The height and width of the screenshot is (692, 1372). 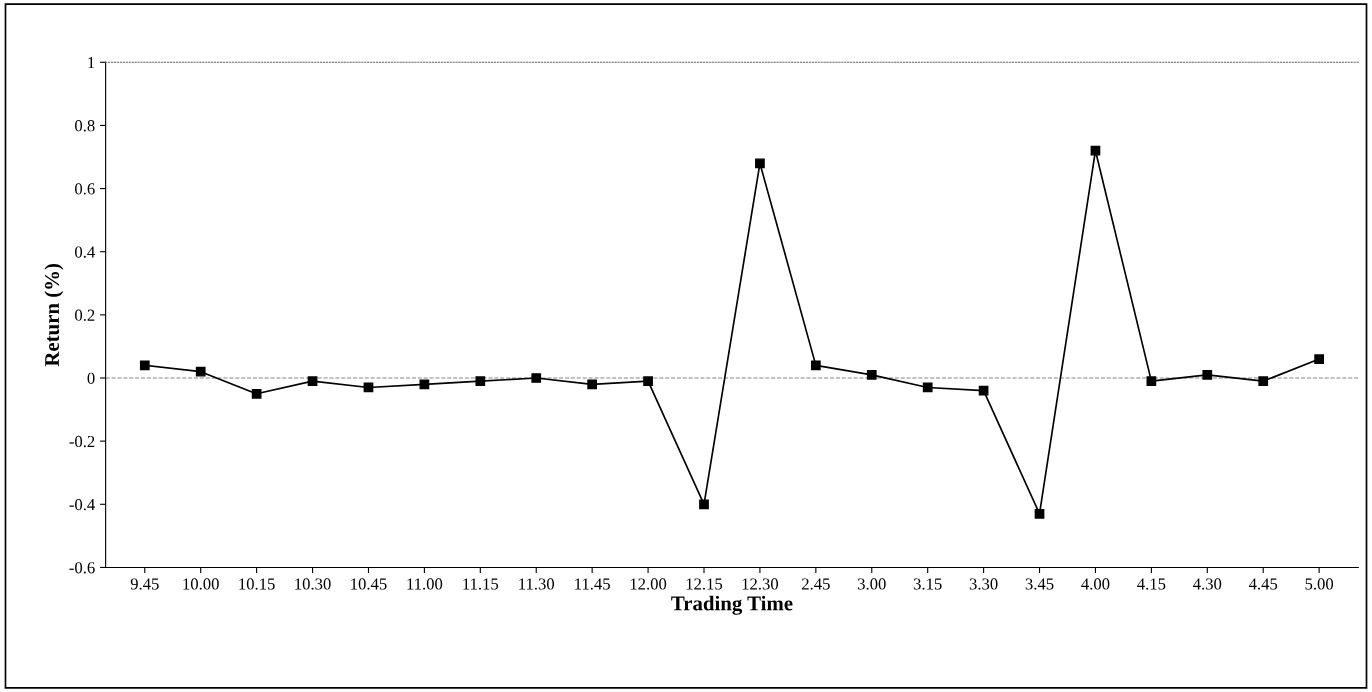 I want to click on y-tick-label: 0.2, so click(x=85, y=315).